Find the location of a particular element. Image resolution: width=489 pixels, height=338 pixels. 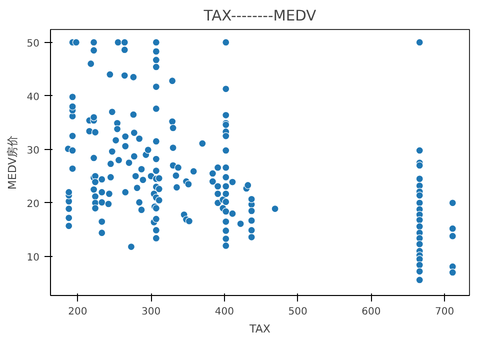

y-tick-label: 50 is located at coordinates (33, 44).